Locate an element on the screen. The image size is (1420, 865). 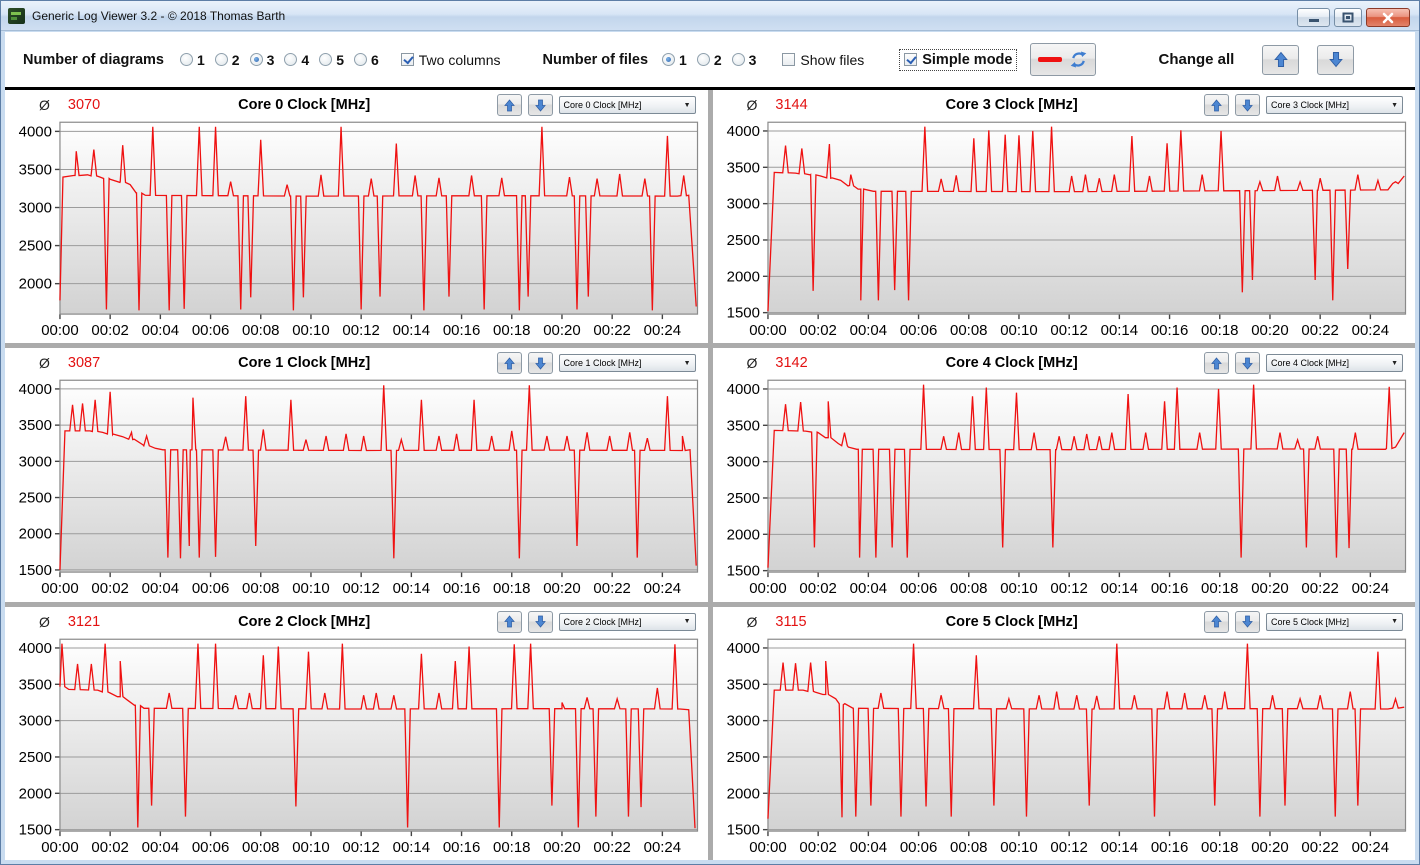
change-all-label: Change all is located at coordinates (1196, 59).